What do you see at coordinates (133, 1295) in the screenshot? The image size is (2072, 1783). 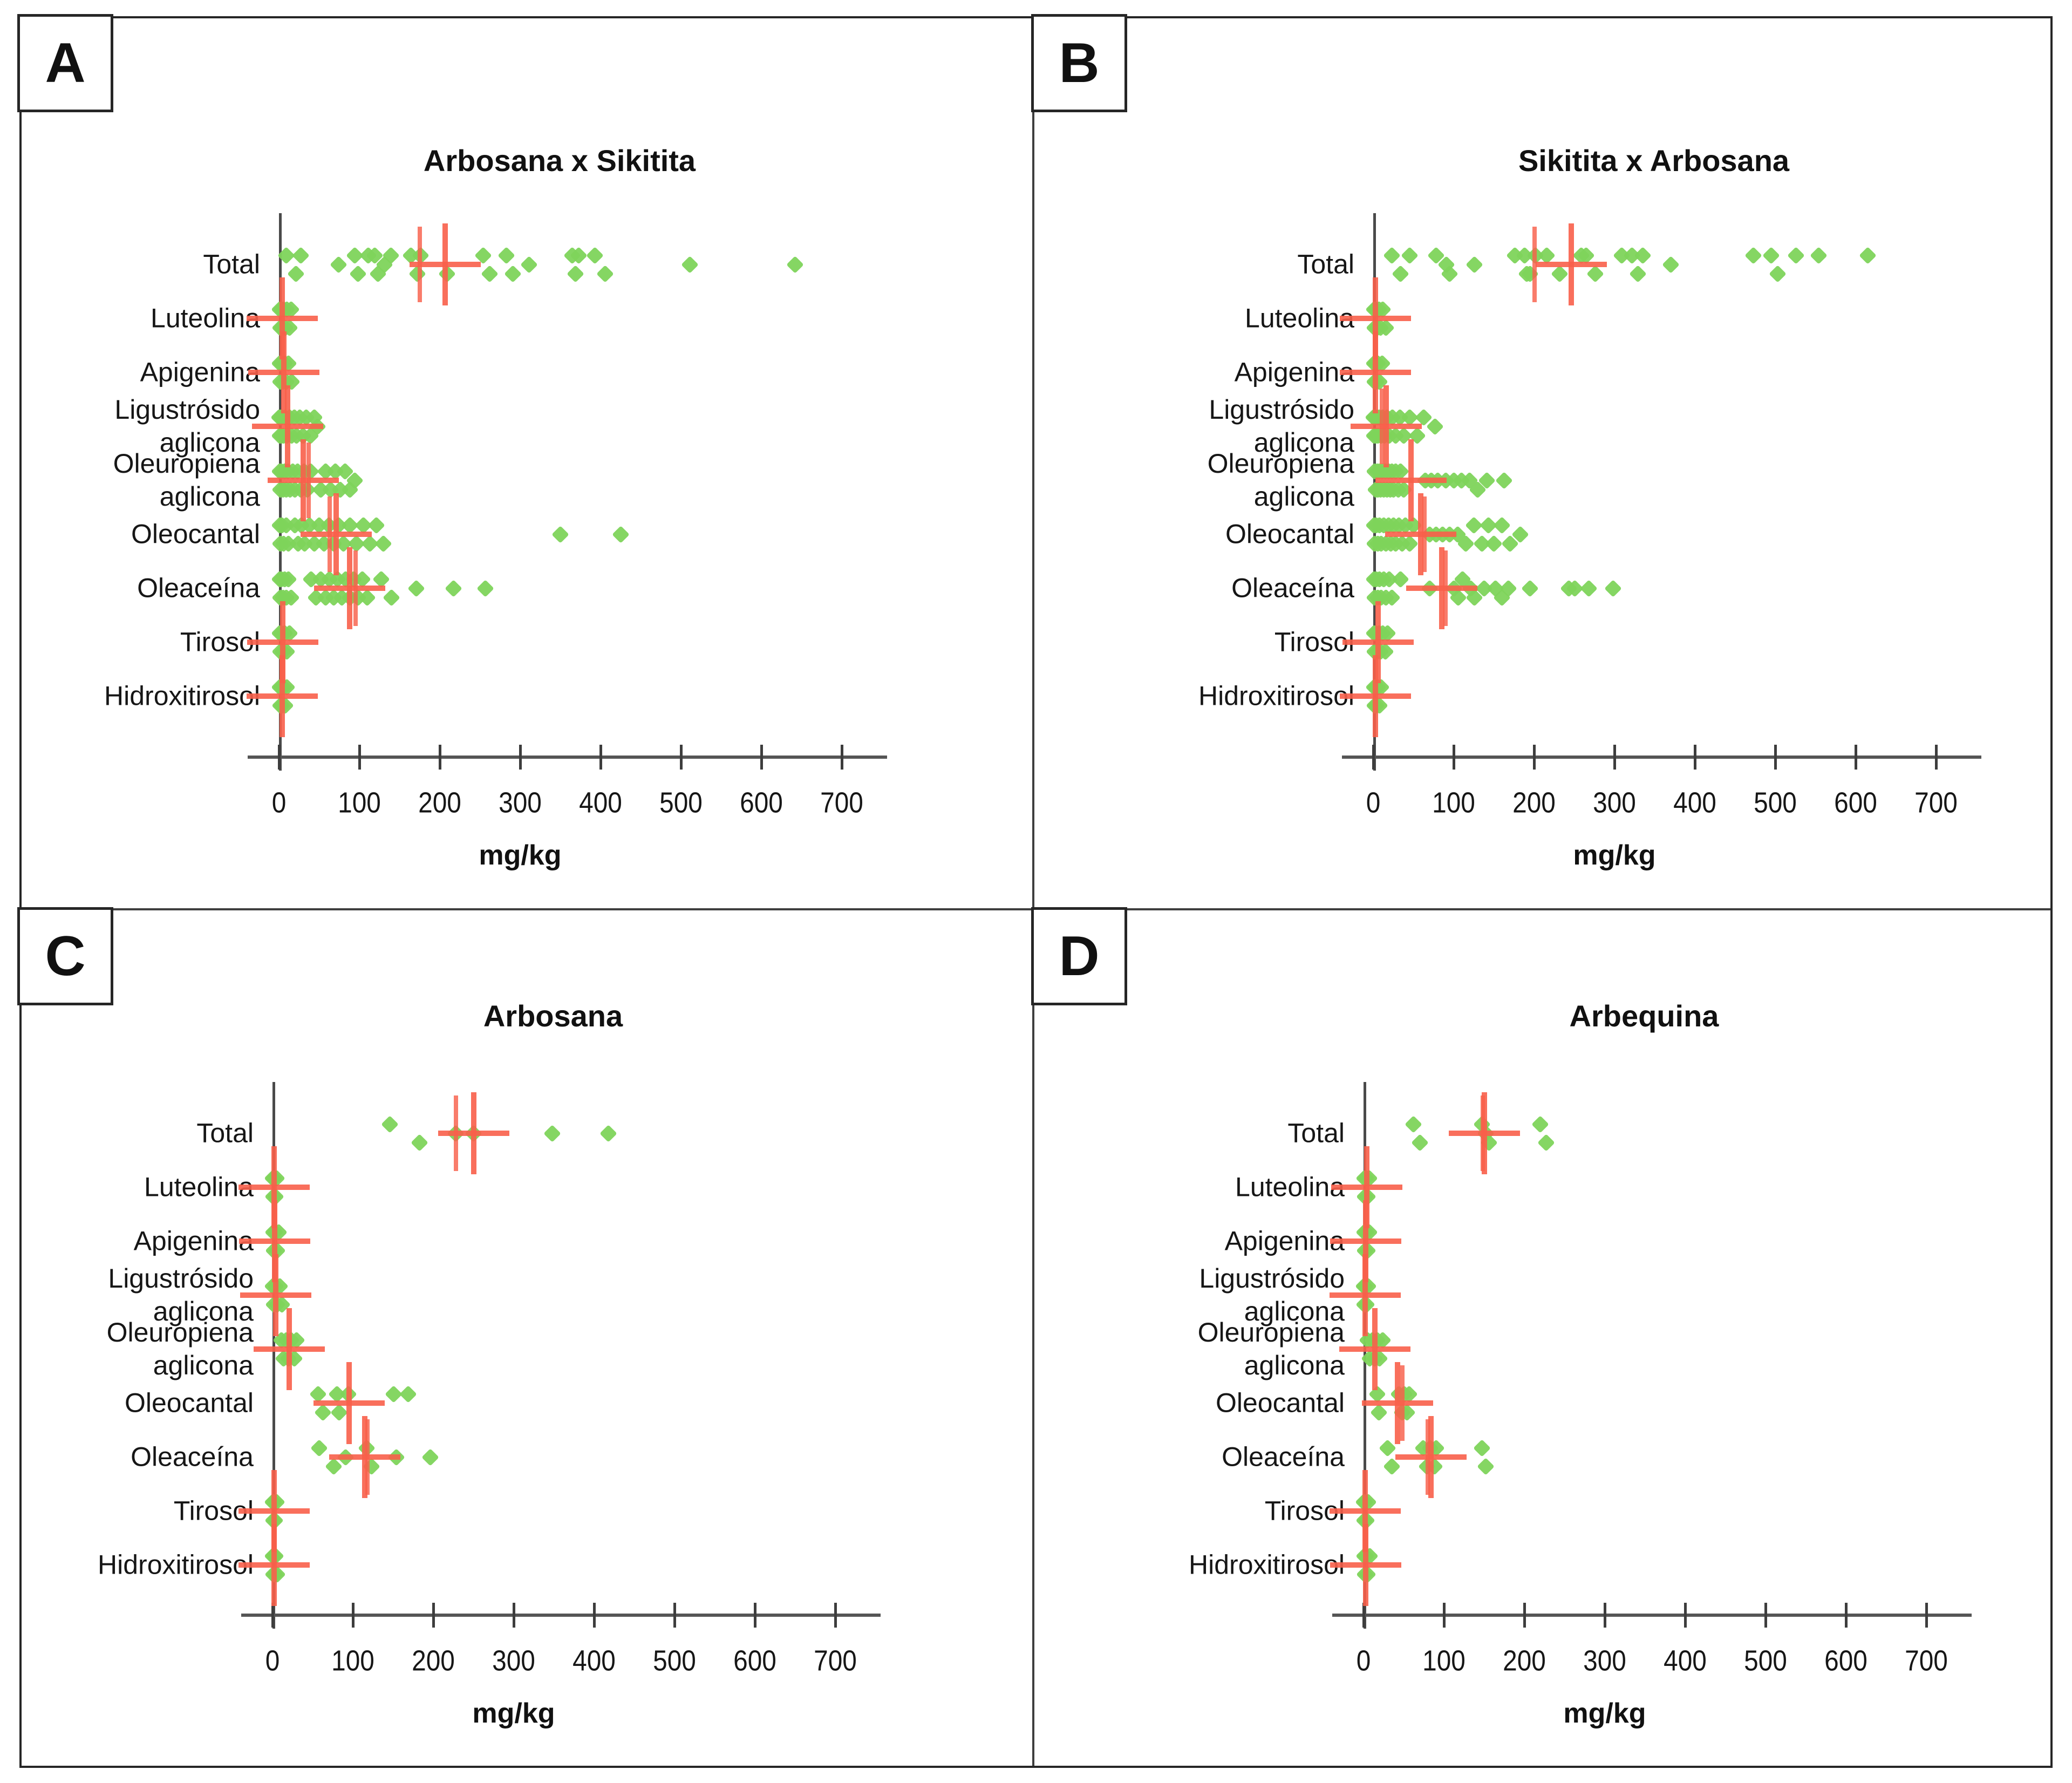 I see `row-label-ligustr-sido-aglicona: Ligustrósido aglicona` at bounding box center [133, 1295].